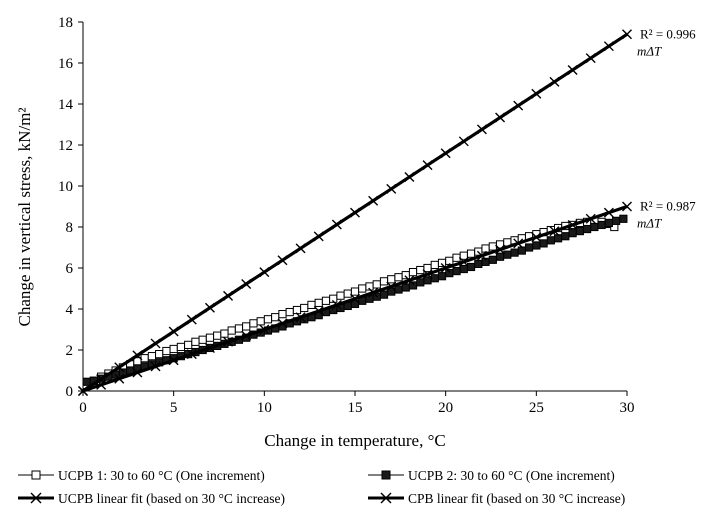 This screenshot has height=515, width=720. I want to click on fit-marker-3-5-b, so click(173, 331).